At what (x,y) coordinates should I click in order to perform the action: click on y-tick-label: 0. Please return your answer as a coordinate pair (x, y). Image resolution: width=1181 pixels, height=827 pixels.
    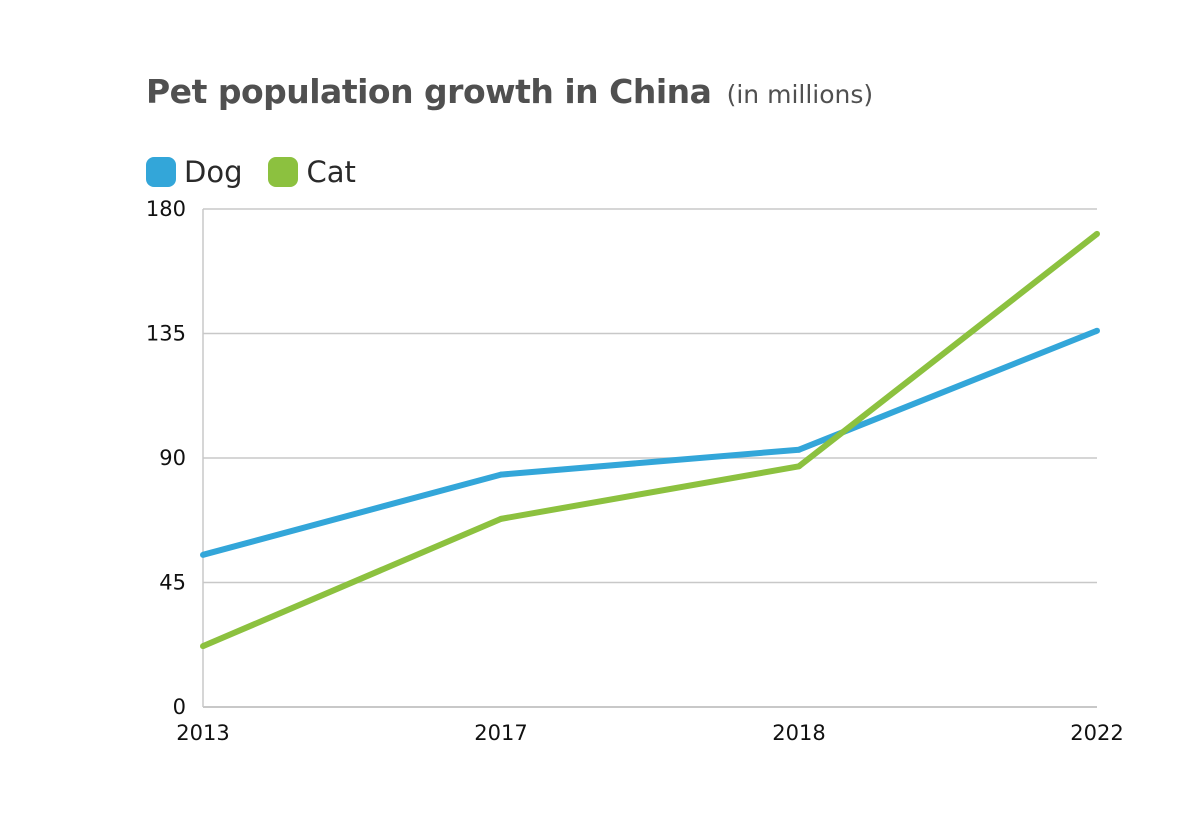
    Looking at the image, I should click on (179, 707).